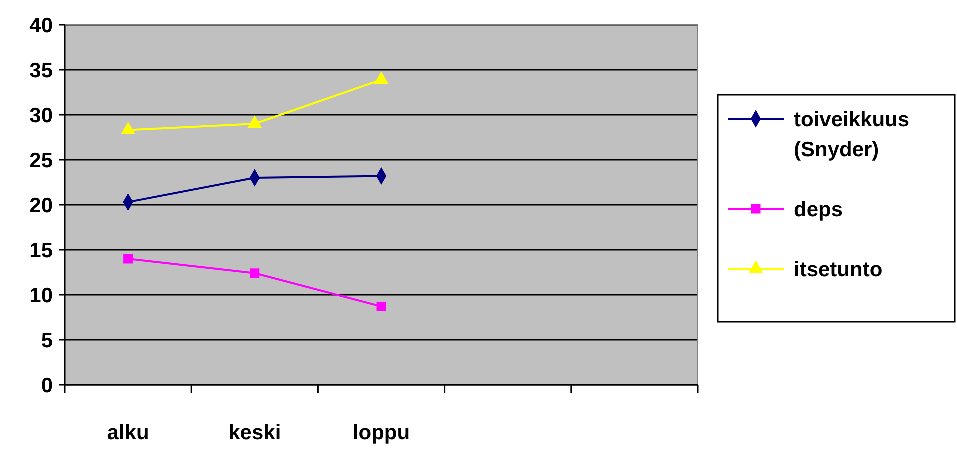 The height and width of the screenshot is (450, 957). Describe the element at coordinates (381, 432) in the screenshot. I see `x-tick-label: loppu` at that location.